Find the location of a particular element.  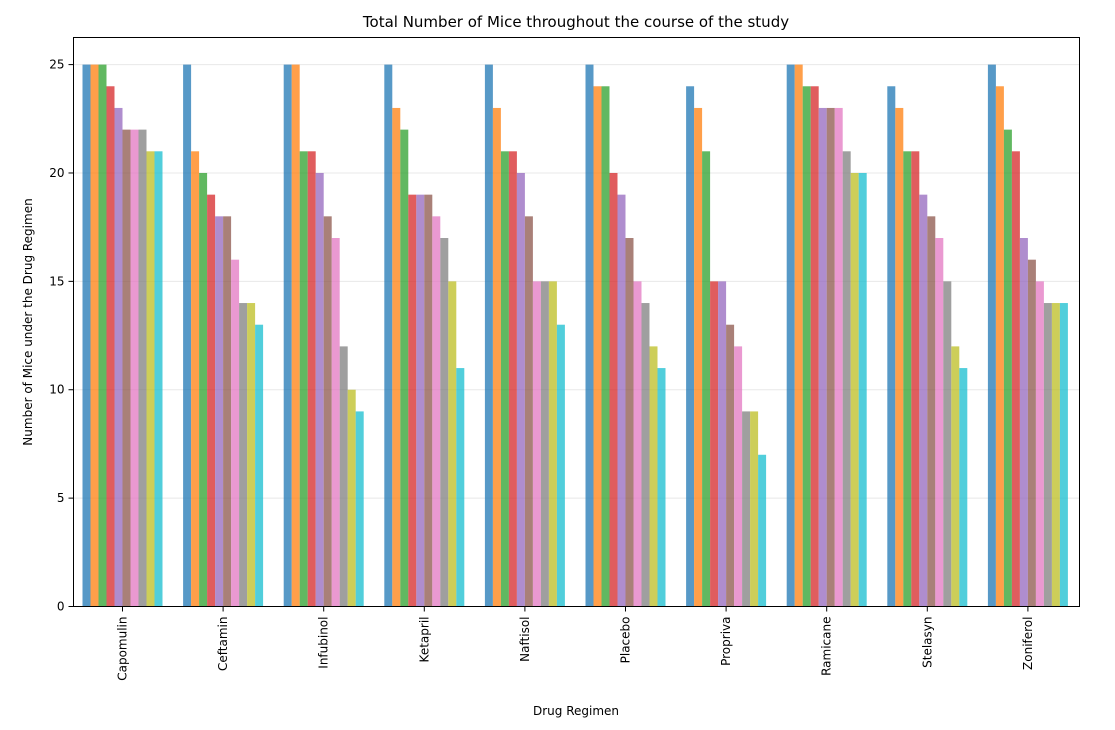

x-tick-label-capomulin: Capomulin is located at coordinates (123, 649).